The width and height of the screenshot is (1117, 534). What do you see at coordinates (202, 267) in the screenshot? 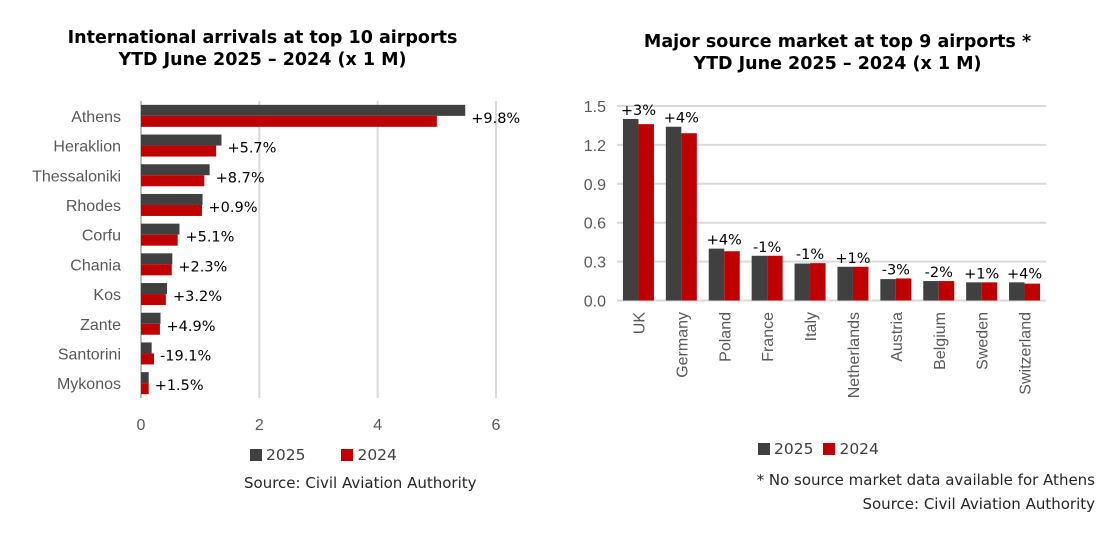
I see `data-label: +2.3%` at bounding box center [202, 267].